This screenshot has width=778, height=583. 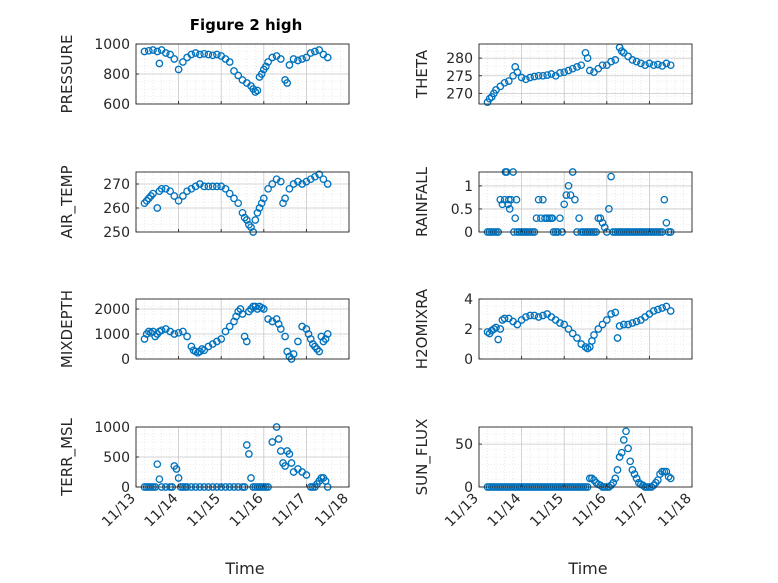 I want to click on subplot-air_temp: 250 260 270 AIR_TEMP, so click(x=204, y=203).